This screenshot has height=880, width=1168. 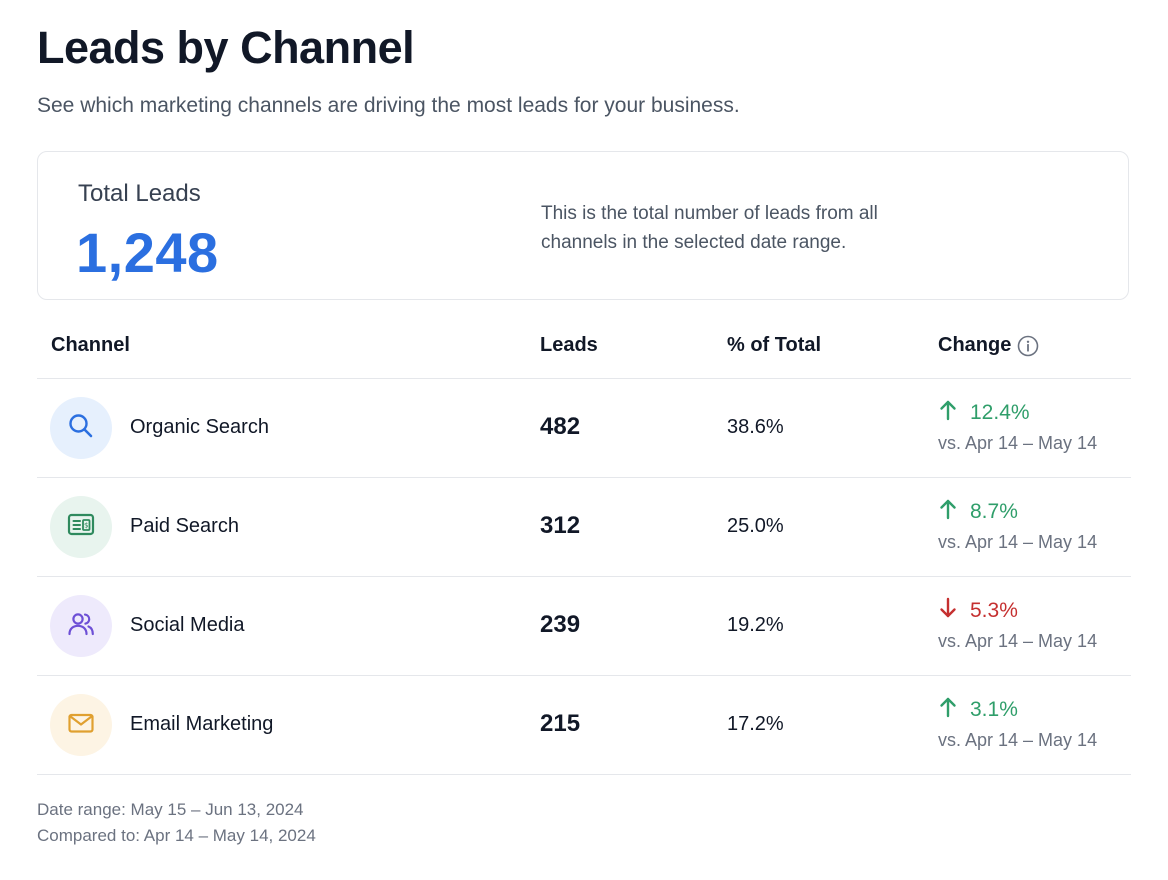 I want to click on mail-icon, so click(x=81, y=725).